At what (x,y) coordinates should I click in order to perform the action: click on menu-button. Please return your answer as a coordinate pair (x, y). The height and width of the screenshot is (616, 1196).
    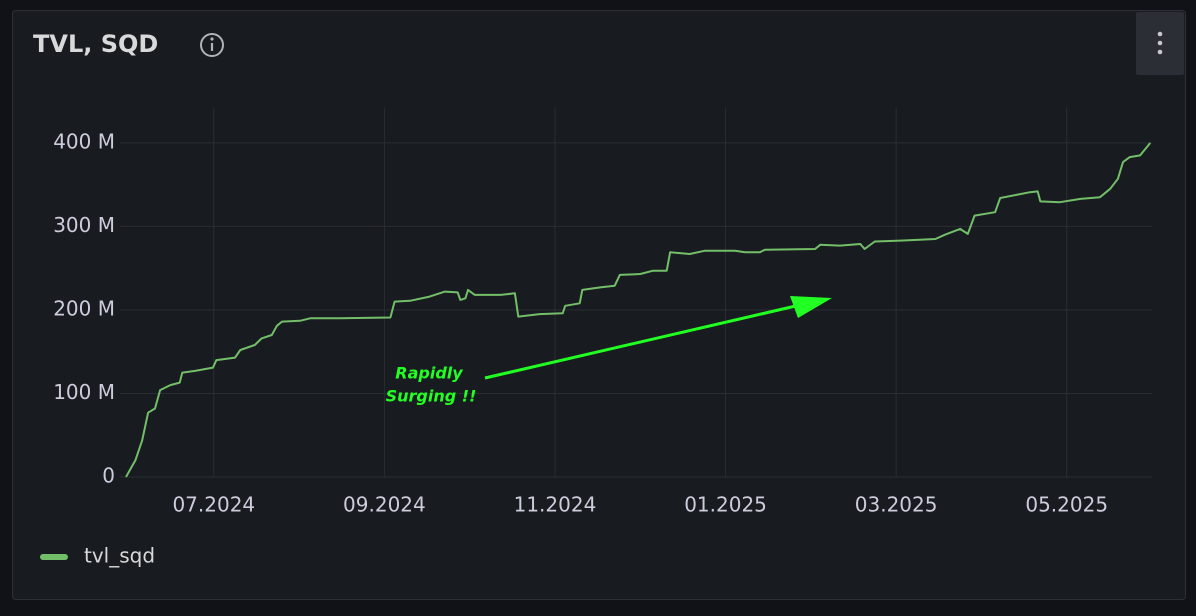
    Looking at the image, I should click on (1160, 43).